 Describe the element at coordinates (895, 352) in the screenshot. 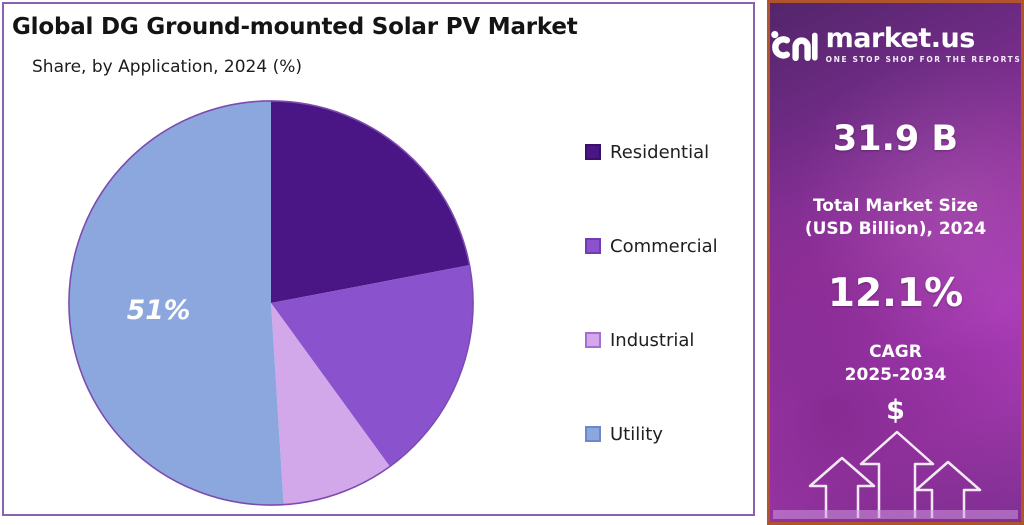

I see `cagr-label-line1: CAGR` at that location.